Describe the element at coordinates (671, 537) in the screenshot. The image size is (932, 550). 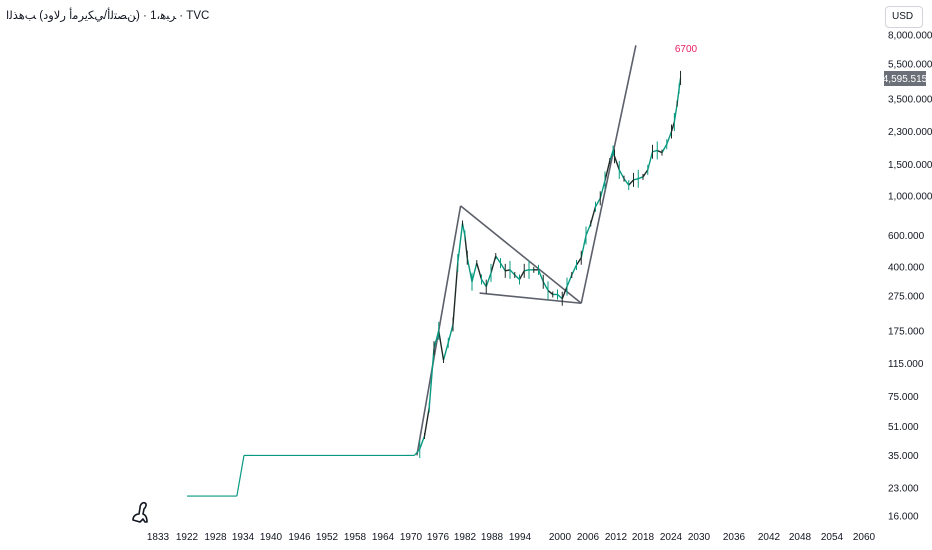
I see `x-tick-label: 2024` at that location.